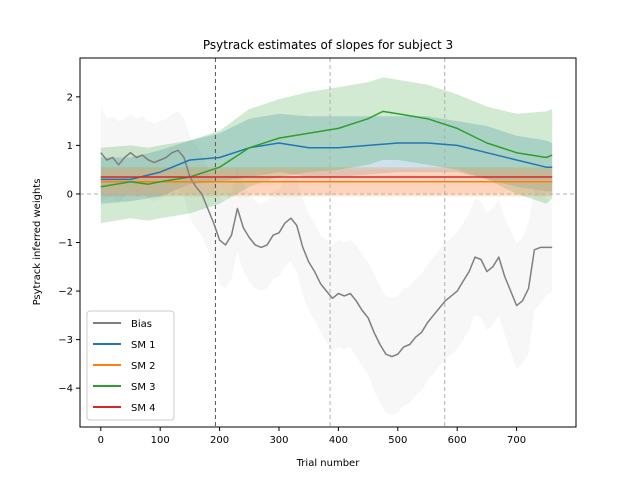 The width and height of the screenshot is (640, 480). I want to click on x-tick-label: 100, so click(160, 440).